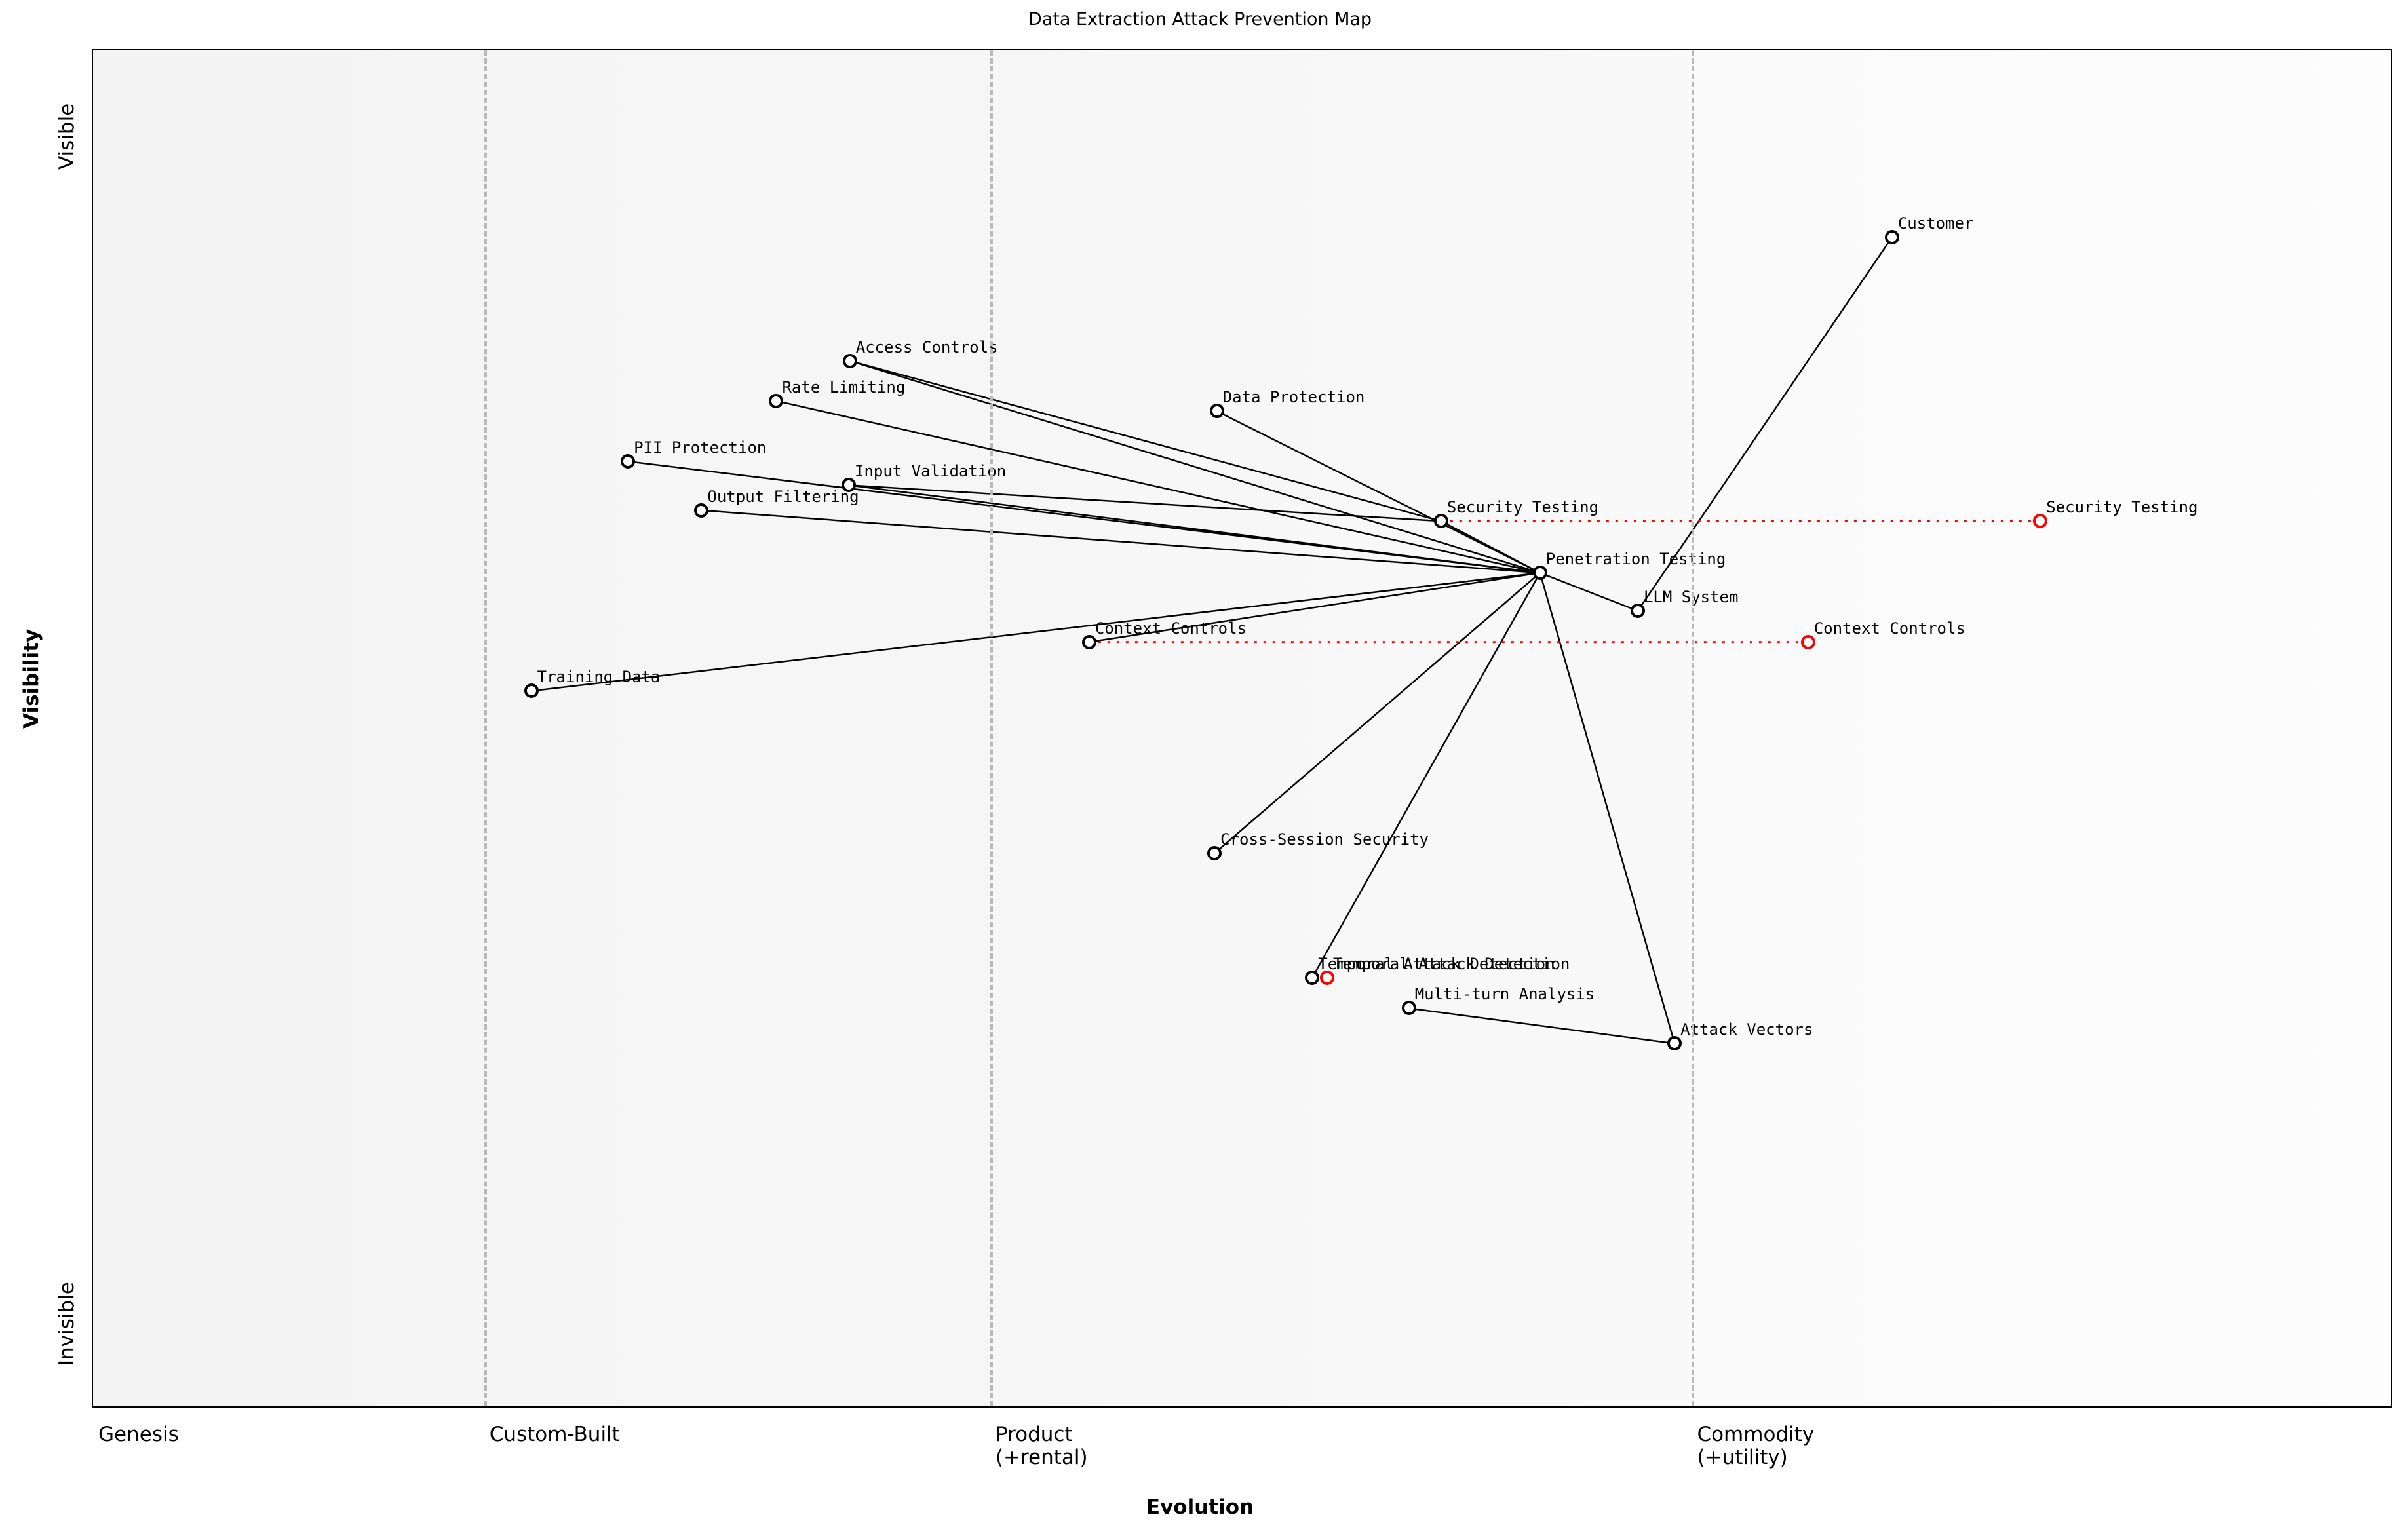 The height and width of the screenshot is (1540, 2400). I want to click on x-tick-label: Custom-Built, so click(554, 1434).